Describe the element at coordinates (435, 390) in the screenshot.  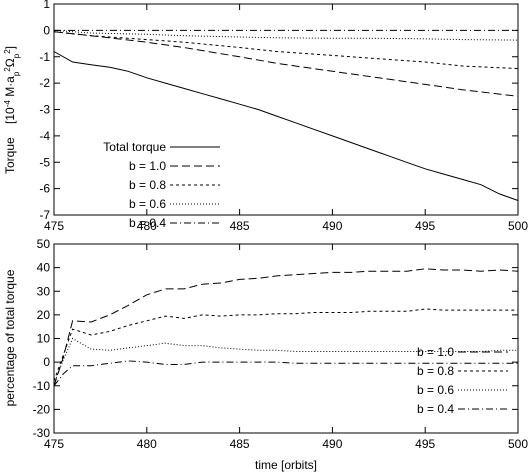
I see `percentage-legend-label: b = 0.6` at that location.